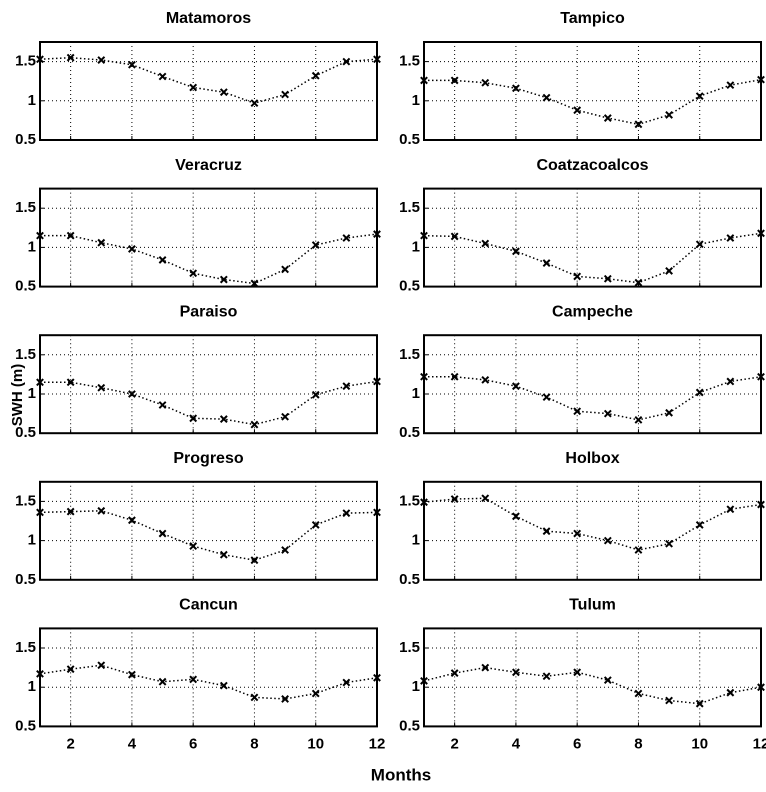 The width and height of the screenshot is (766, 792). I want to click on x-tick-label: 4, so click(132, 743).